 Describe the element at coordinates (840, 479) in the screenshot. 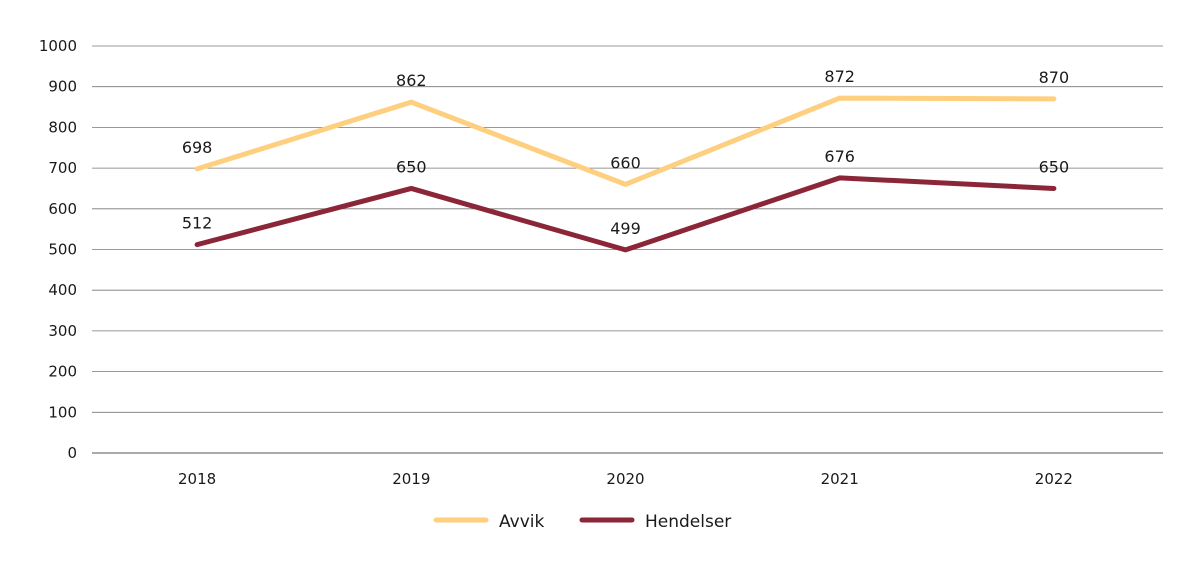

I see `x-tick-label: 2021` at that location.